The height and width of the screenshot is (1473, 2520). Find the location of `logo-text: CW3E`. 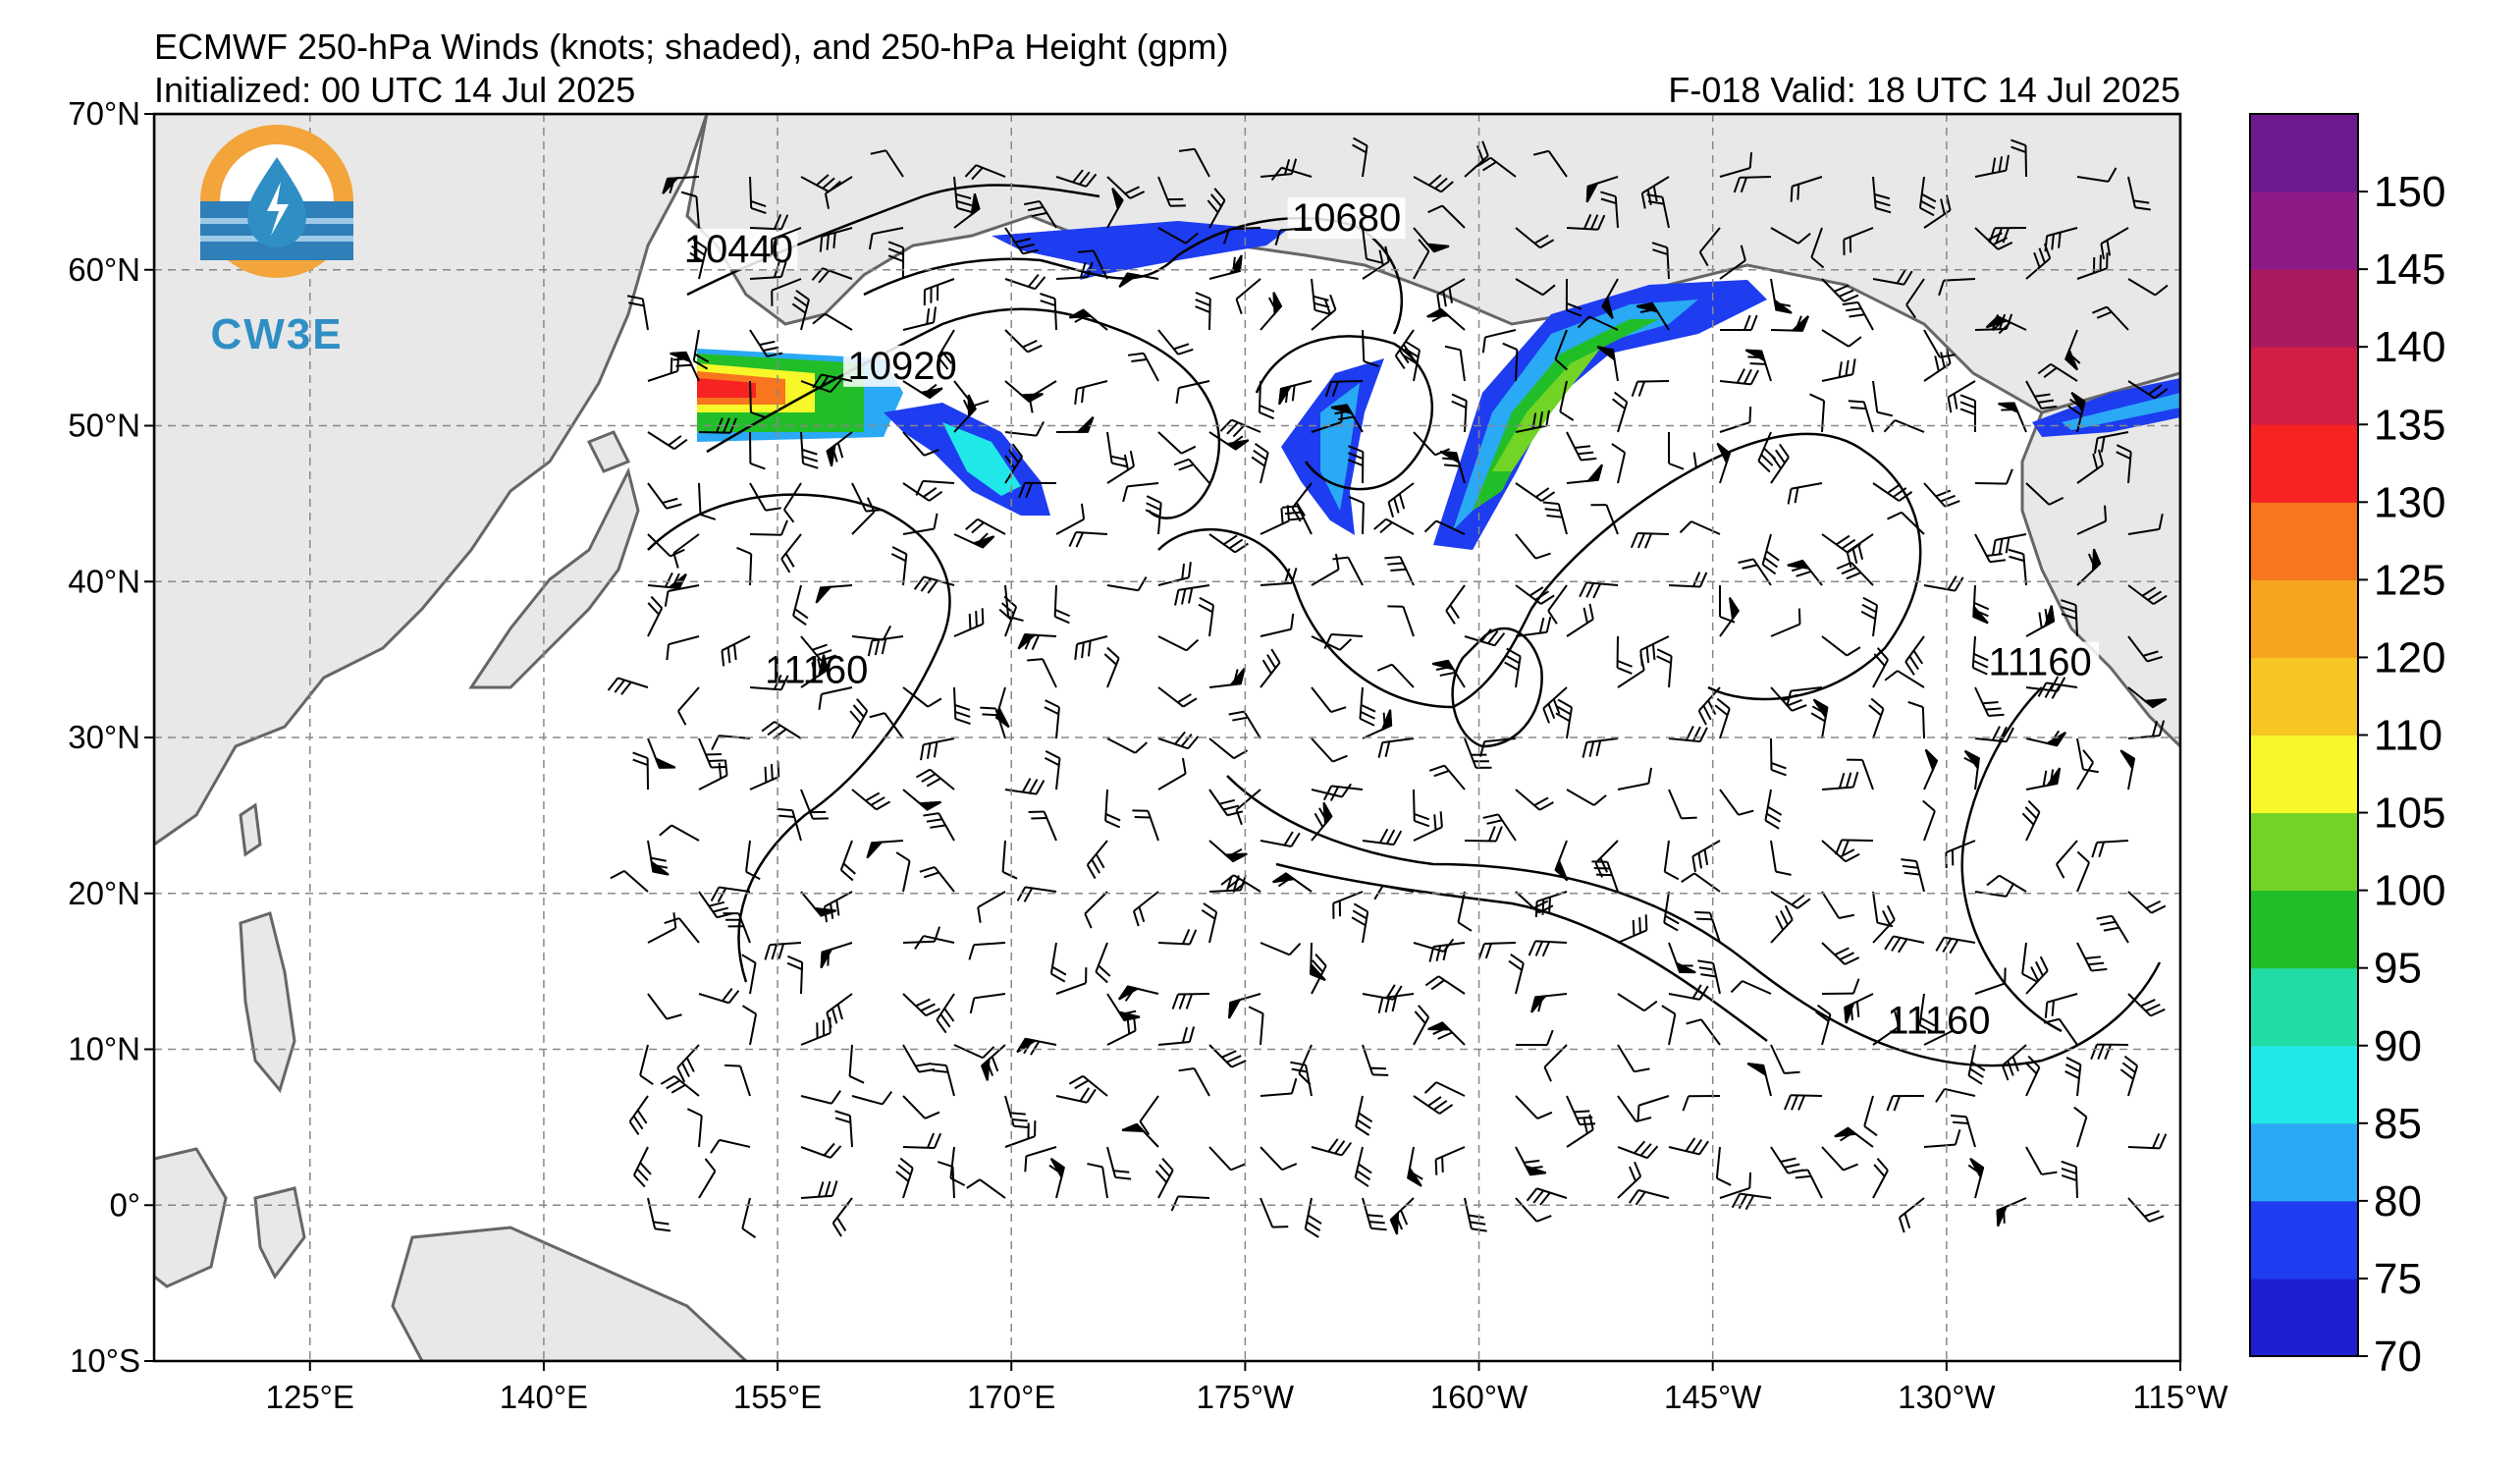

logo-text: CW3E is located at coordinates (276, 334).